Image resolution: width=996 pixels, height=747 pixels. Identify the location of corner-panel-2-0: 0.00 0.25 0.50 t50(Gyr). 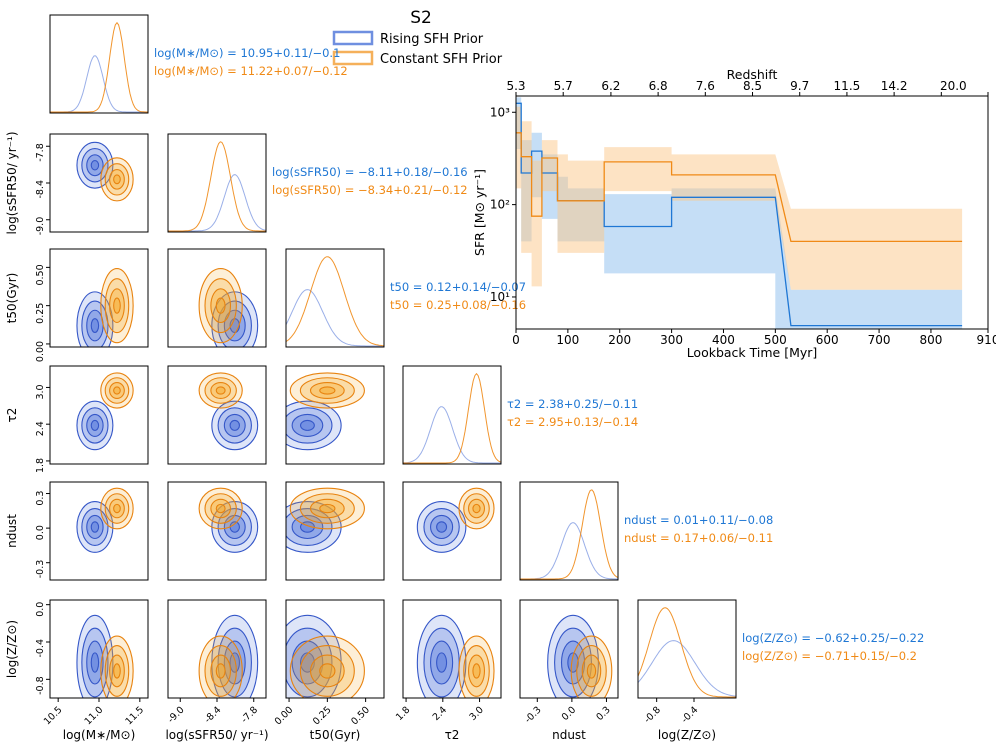
(77, 305).